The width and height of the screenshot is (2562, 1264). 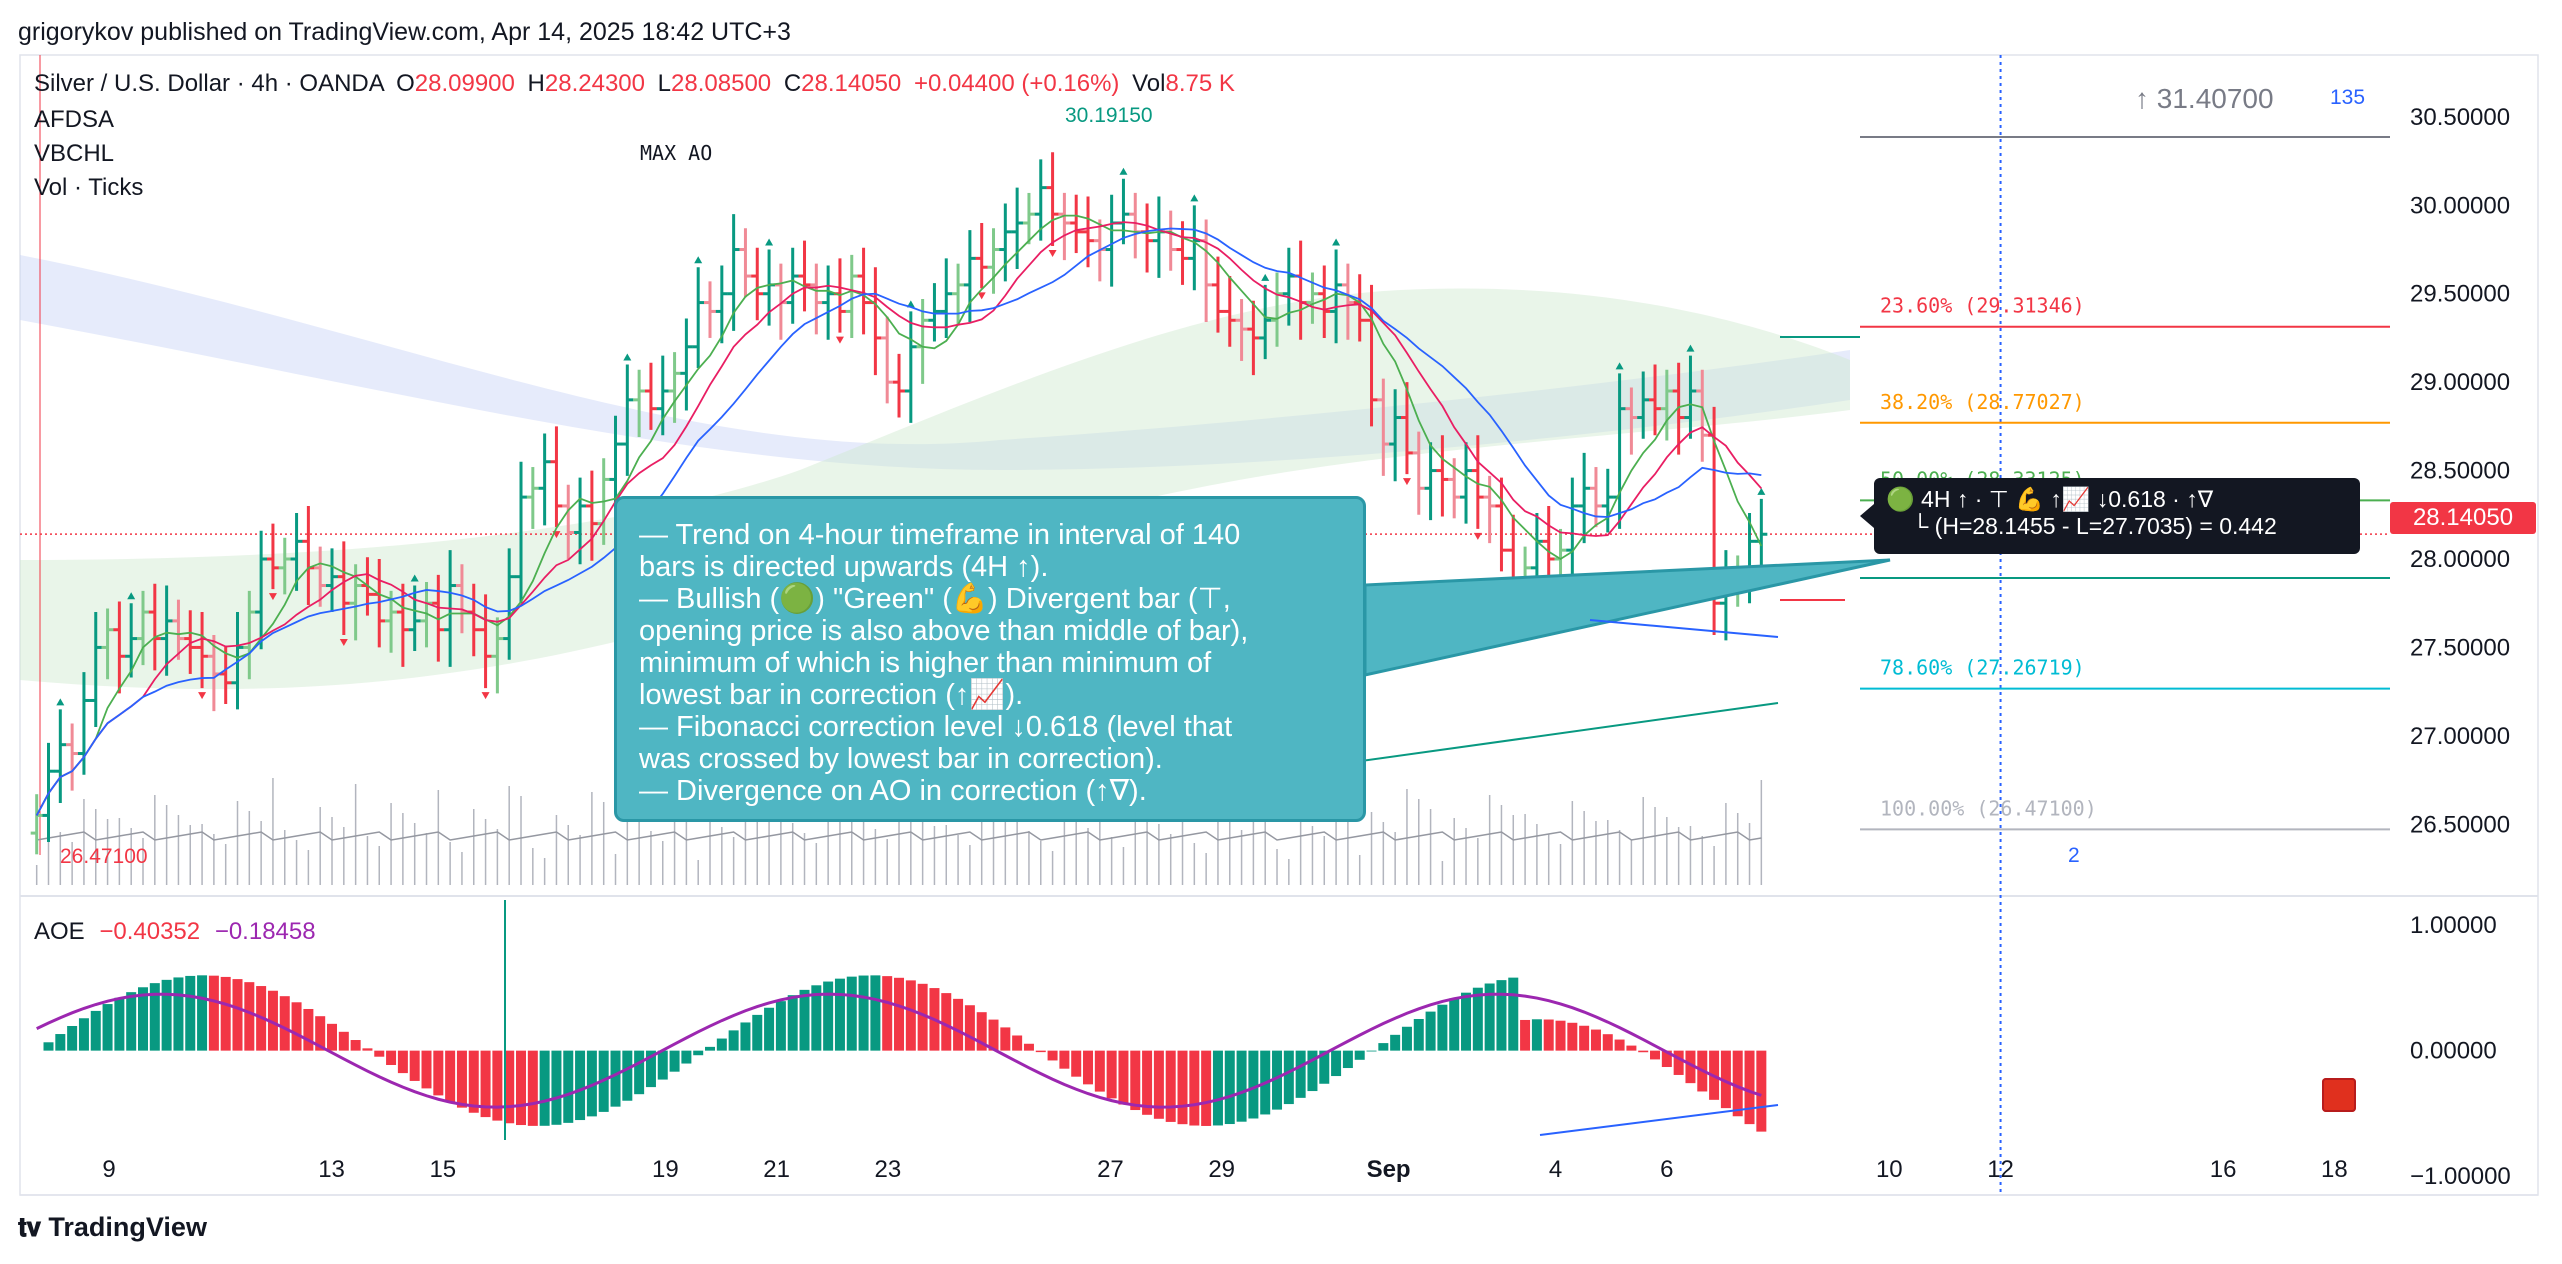 I want to click on ao-axis-tick: 0.00000, so click(x=2453, y=1051).